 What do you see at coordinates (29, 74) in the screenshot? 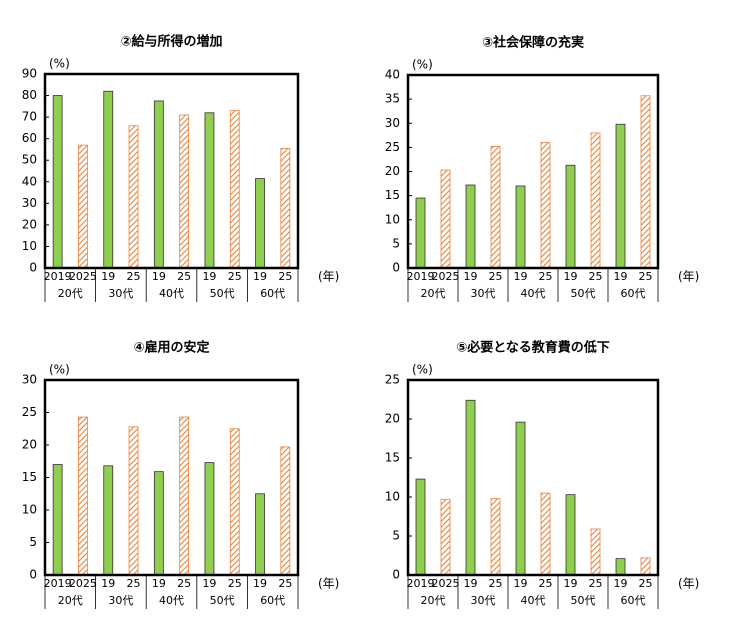
I see `y-tick-label: 90` at bounding box center [29, 74].